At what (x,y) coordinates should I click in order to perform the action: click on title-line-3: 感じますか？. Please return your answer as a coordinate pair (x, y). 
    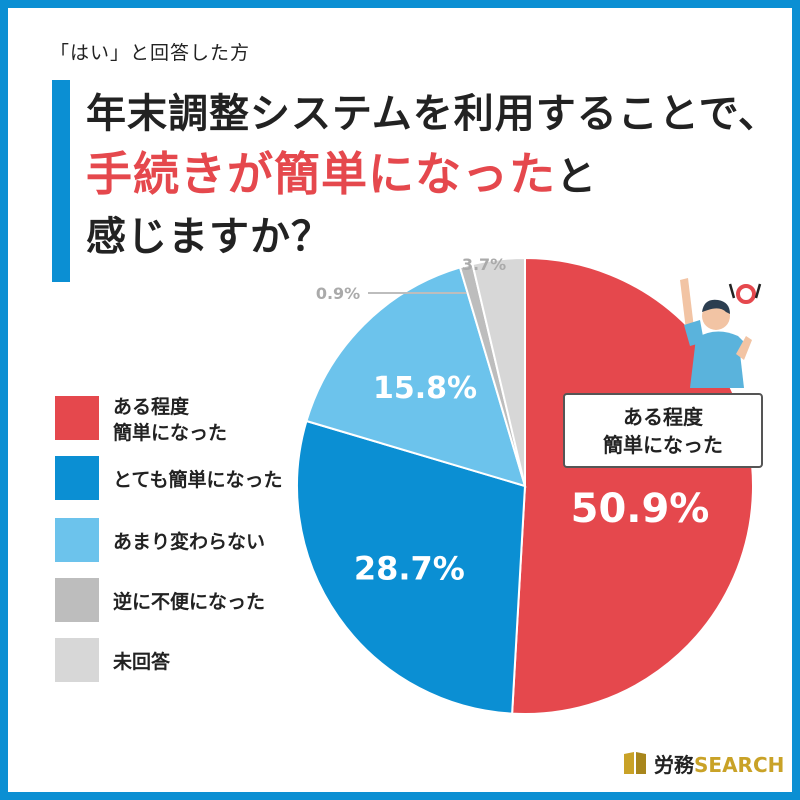
    Looking at the image, I should click on (209, 237).